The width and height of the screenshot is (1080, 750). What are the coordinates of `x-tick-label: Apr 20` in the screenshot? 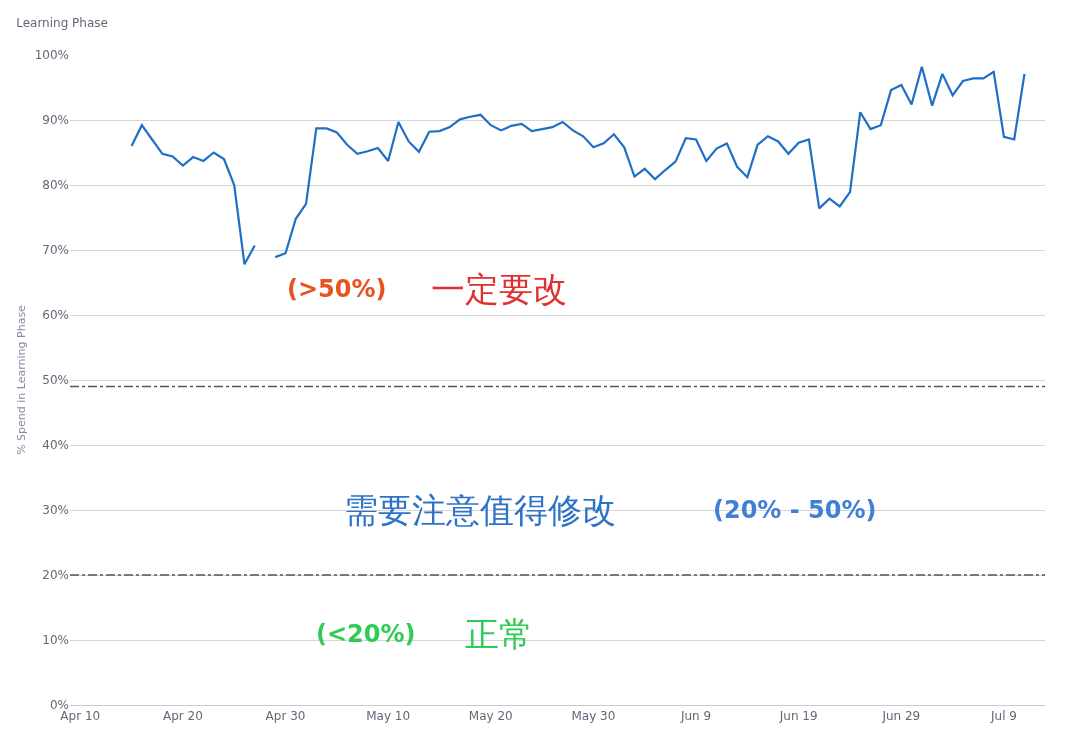 It's located at (182, 716).